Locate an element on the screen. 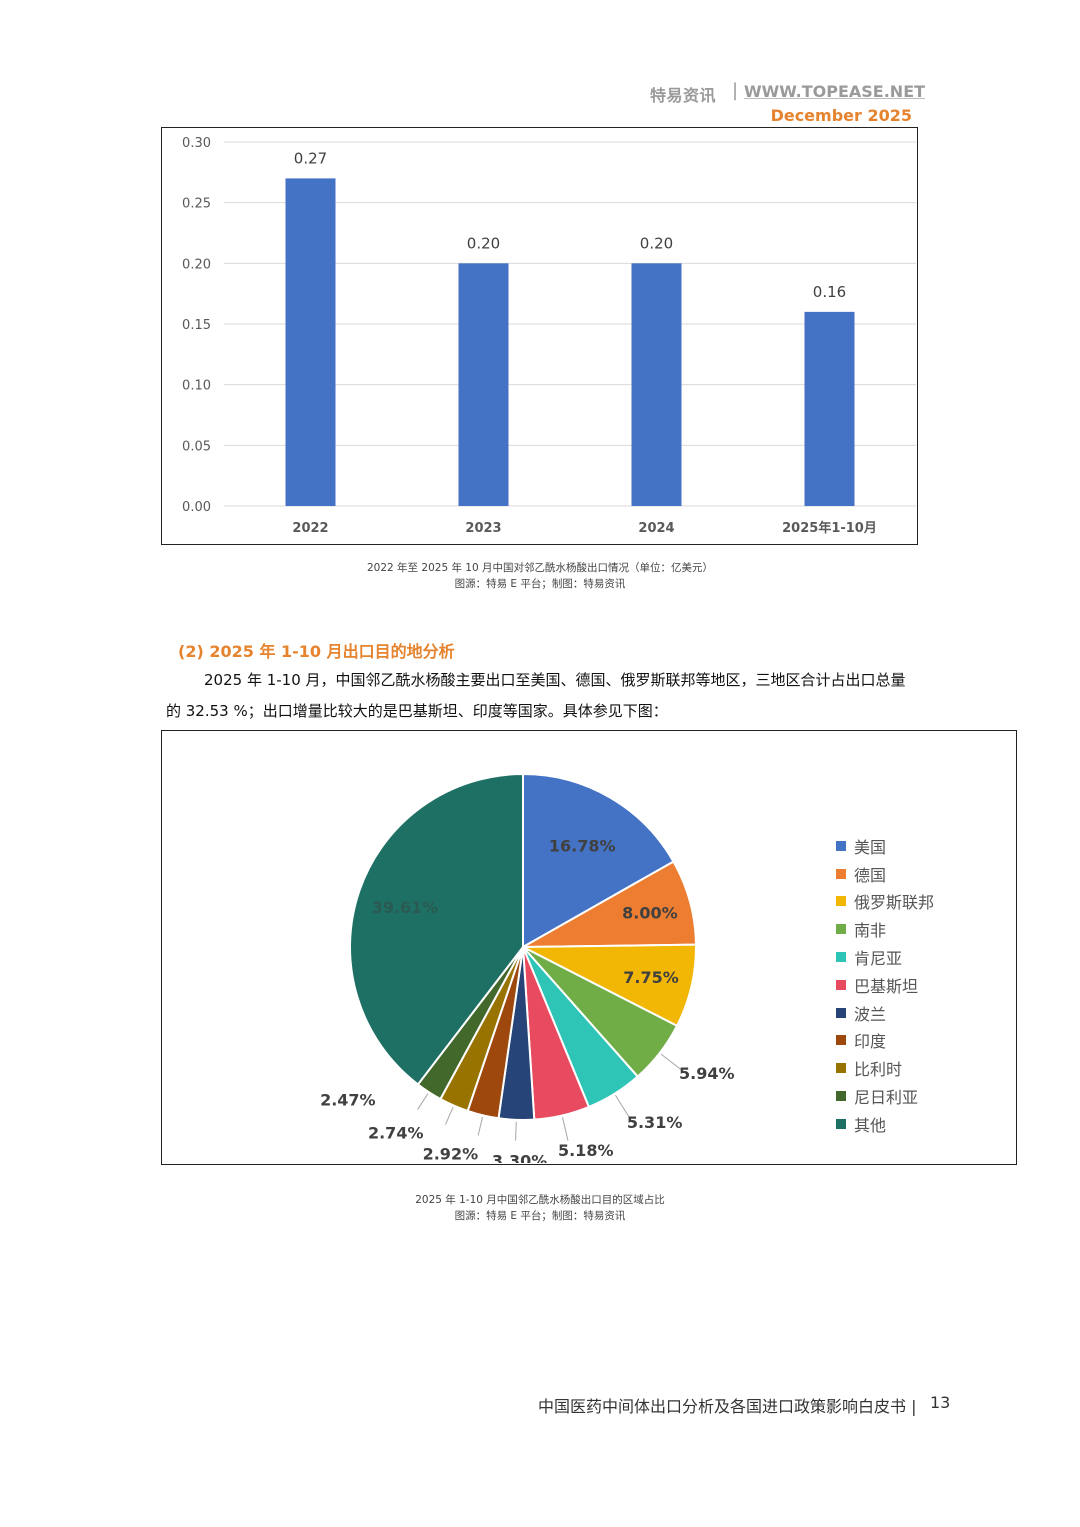 This screenshot has width=1080, height=1527. legend-label: 比利时 is located at coordinates (878, 1070).